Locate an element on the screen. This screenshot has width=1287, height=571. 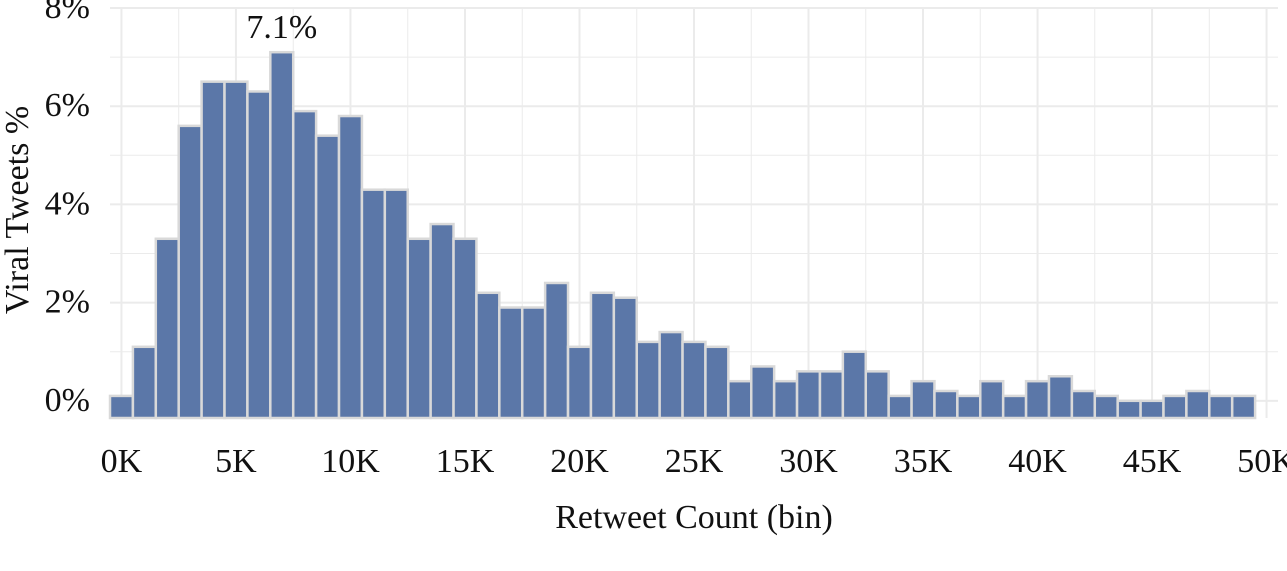
x-tick-label: 50K is located at coordinates (1262, 461).